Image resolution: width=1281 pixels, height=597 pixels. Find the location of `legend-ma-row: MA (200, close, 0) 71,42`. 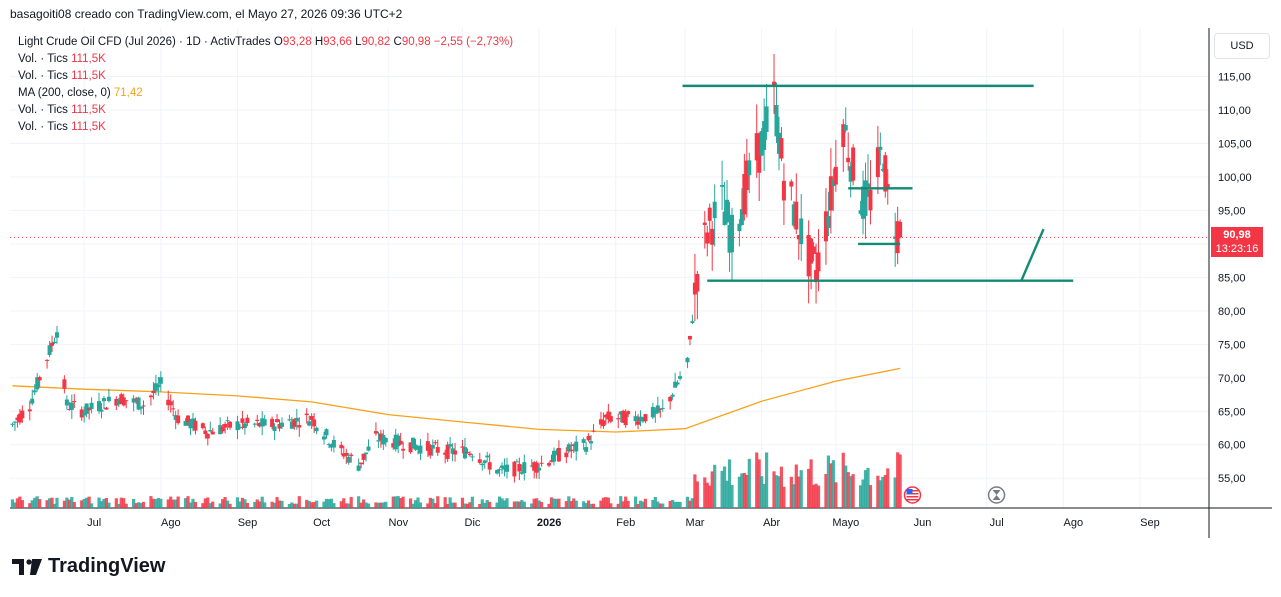

legend-ma-row: MA (200, close, 0) 71,42 is located at coordinates (265, 93).